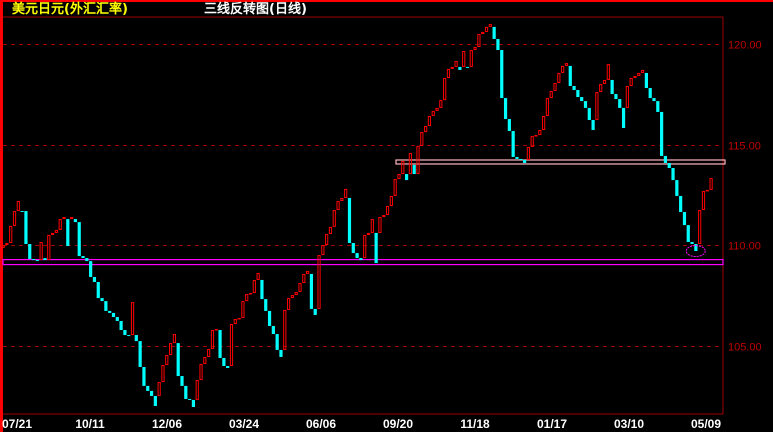 The image size is (773, 432). What do you see at coordinates (745, 348) in the screenshot?
I see `y-tick-label: 105.00` at bounding box center [745, 348].